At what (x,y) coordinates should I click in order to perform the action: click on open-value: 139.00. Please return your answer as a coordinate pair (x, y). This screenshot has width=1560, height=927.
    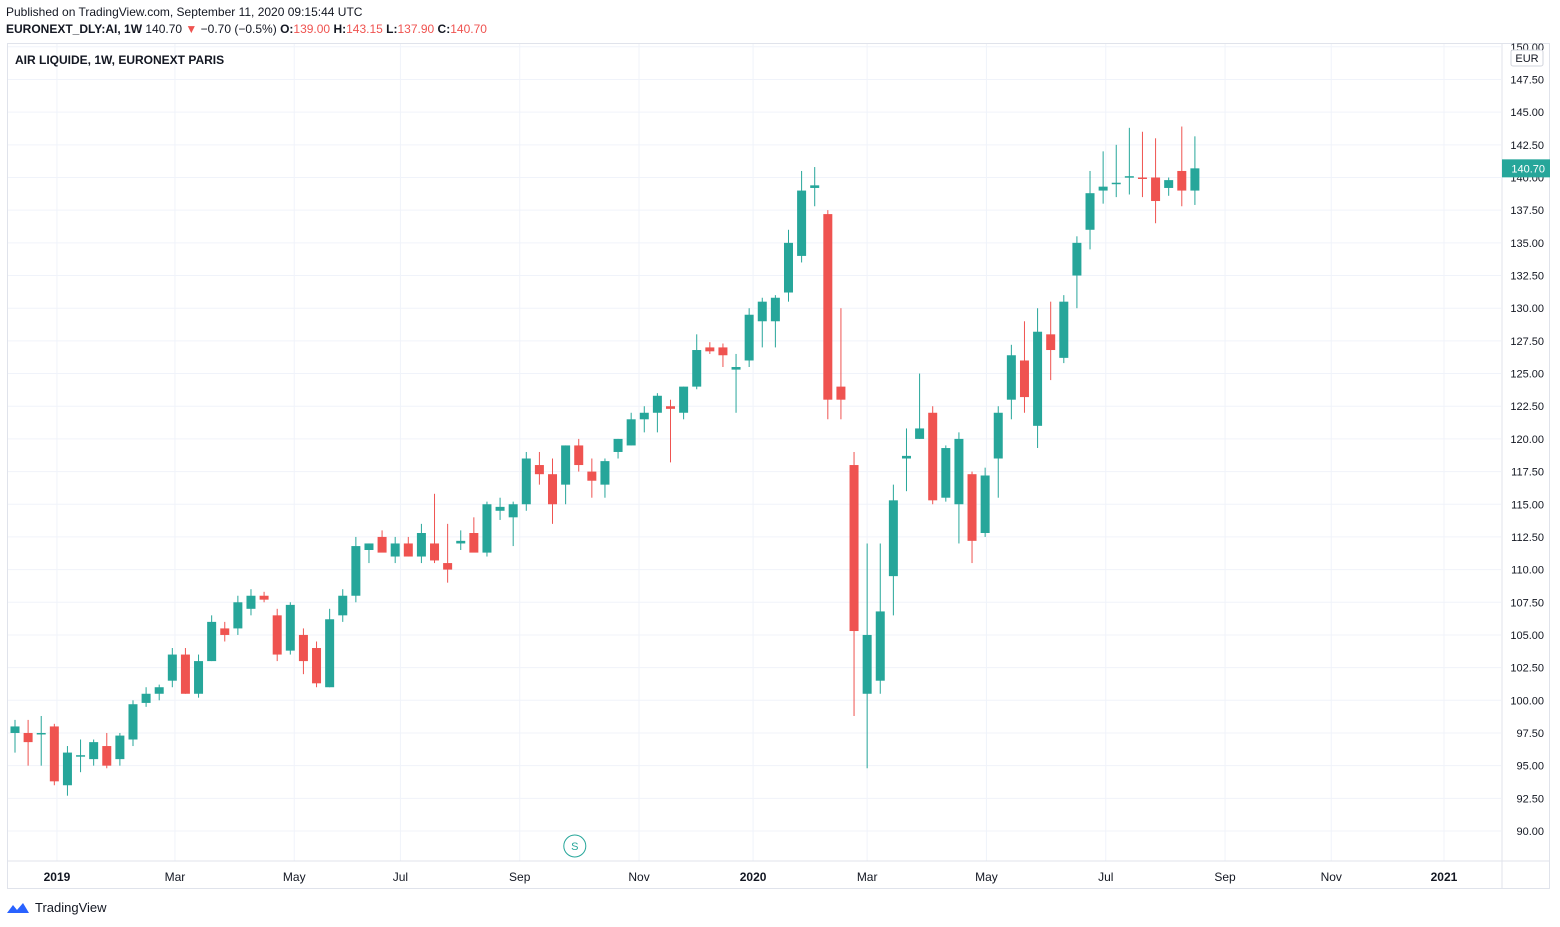
    Looking at the image, I should click on (312, 29).